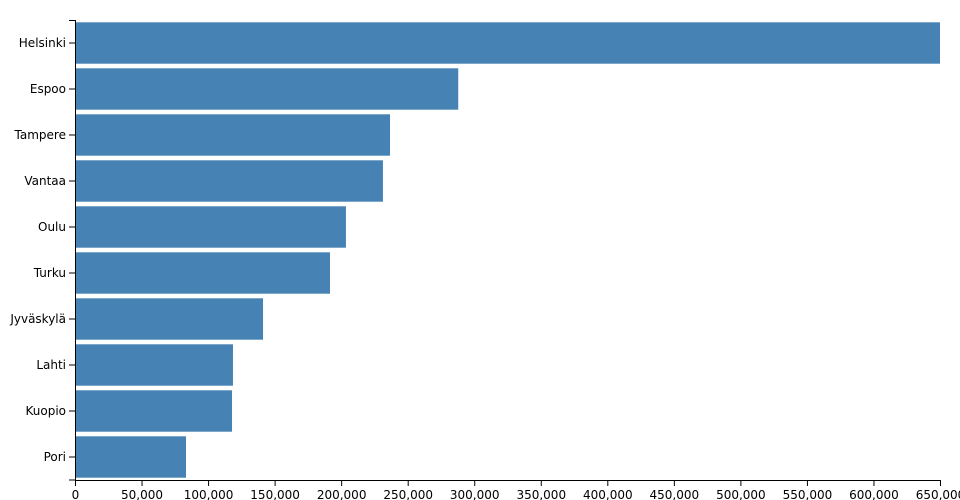 The image size is (960, 500). What do you see at coordinates (342, 494) in the screenshot?
I see `x-tick-label: 200,000` at bounding box center [342, 494].